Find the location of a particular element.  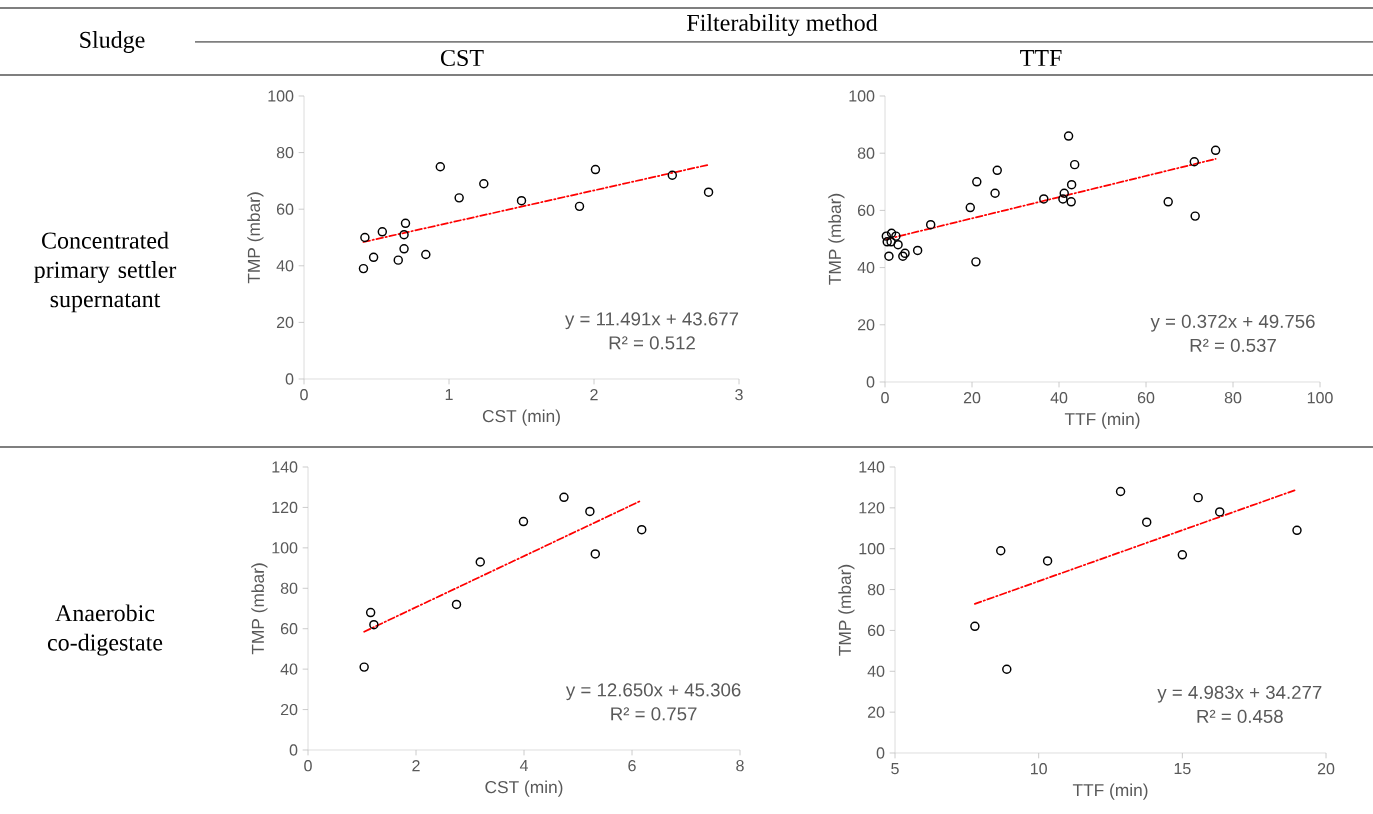

chart-title: CST is located at coordinates (462, 58).